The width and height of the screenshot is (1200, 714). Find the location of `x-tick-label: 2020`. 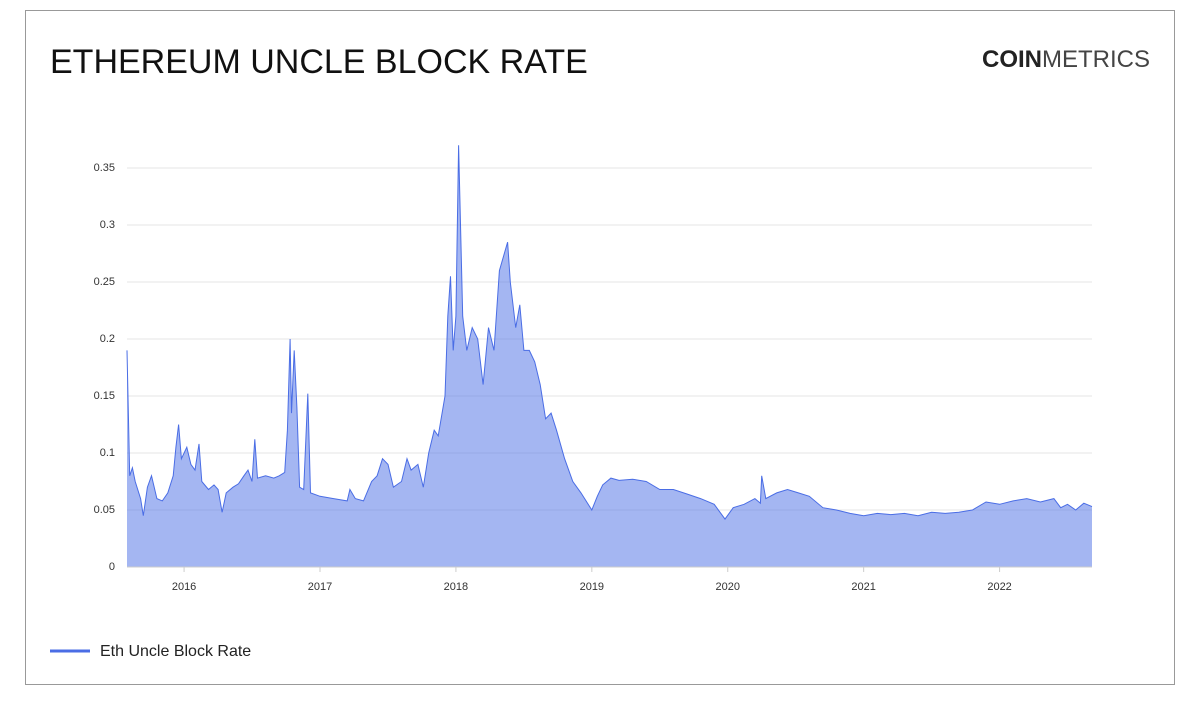

x-tick-label: 2020 is located at coordinates (728, 587).